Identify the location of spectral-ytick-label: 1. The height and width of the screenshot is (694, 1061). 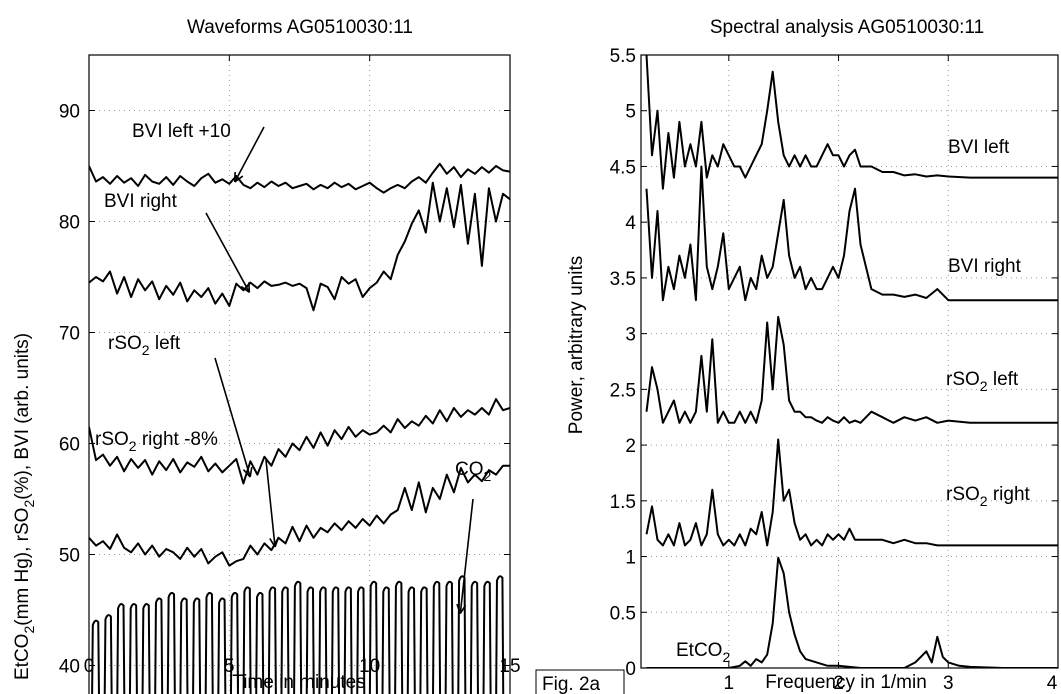
(630, 558).